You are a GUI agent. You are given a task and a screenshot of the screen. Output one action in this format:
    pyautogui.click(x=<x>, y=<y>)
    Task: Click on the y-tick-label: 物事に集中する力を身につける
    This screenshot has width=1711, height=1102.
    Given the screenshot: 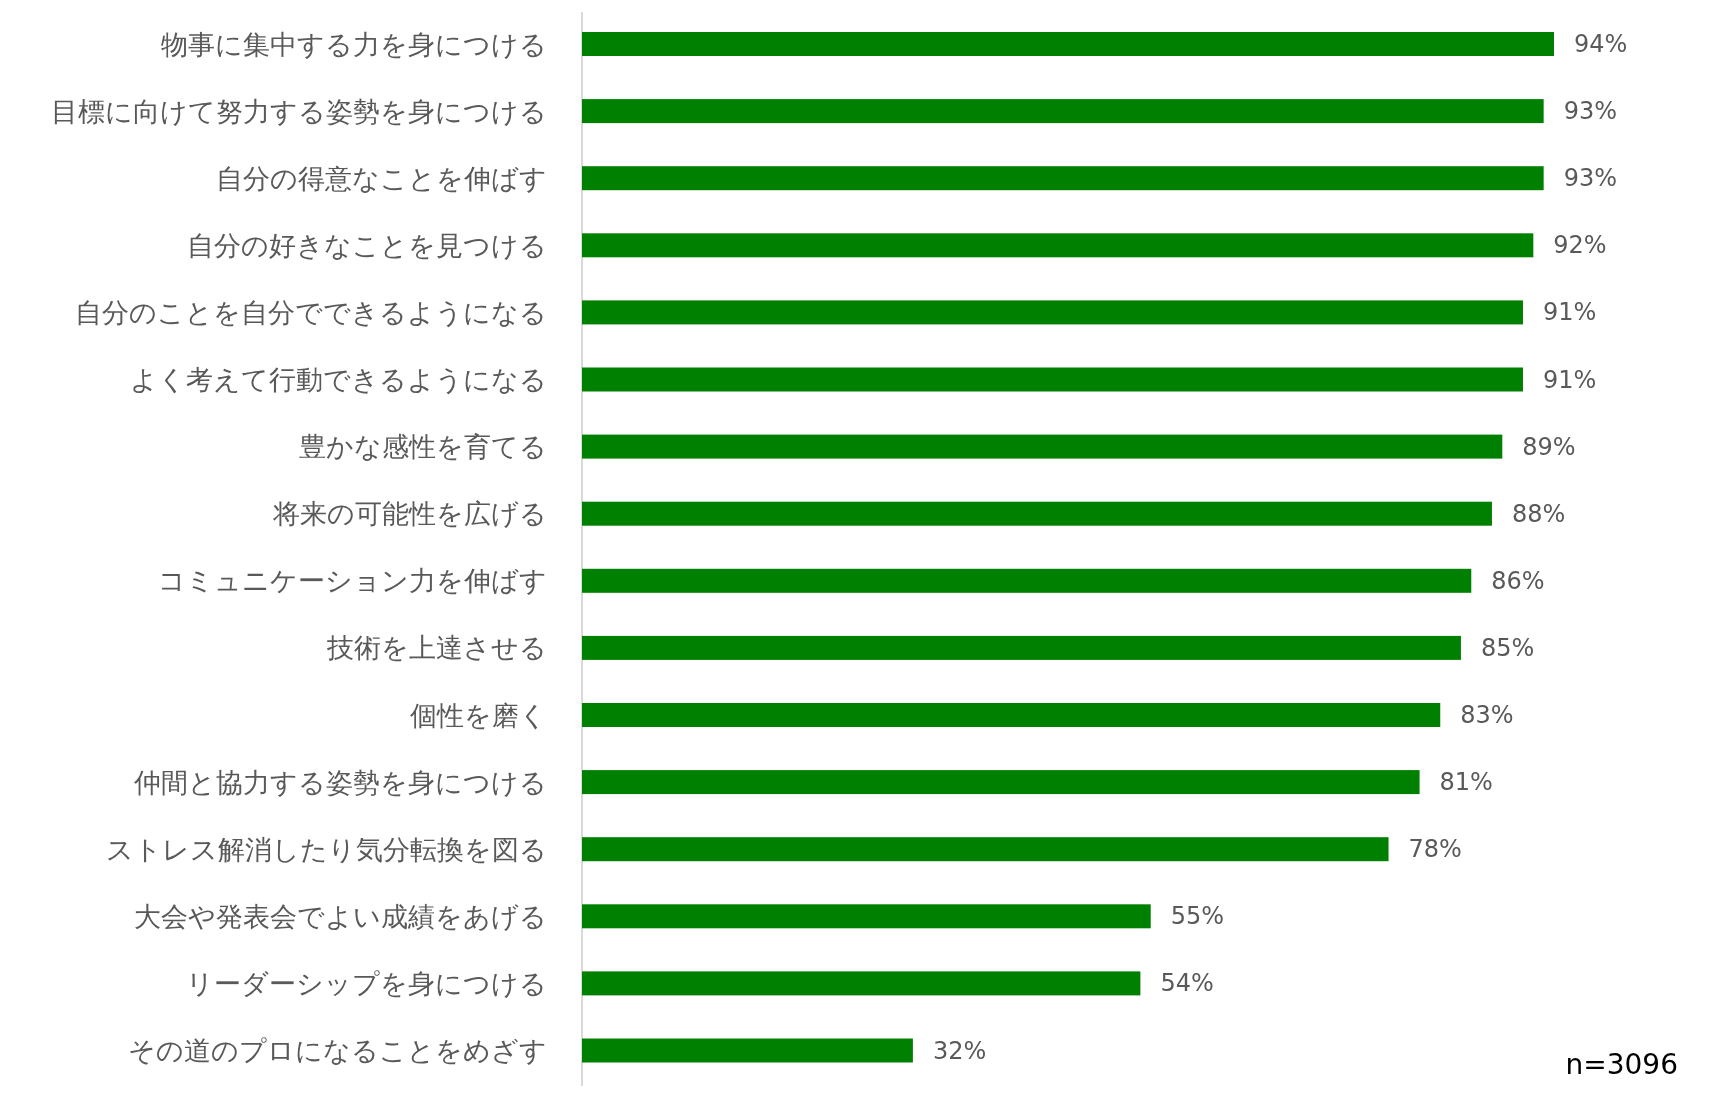 What is the action you would take?
    pyautogui.click(x=354, y=44)
    